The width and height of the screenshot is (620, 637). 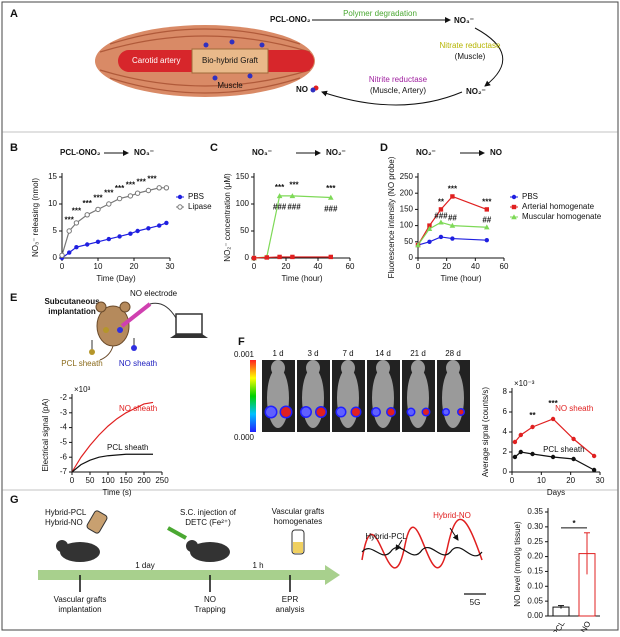 I want to click on diagram-text: NO, so click(x=210, y=599).